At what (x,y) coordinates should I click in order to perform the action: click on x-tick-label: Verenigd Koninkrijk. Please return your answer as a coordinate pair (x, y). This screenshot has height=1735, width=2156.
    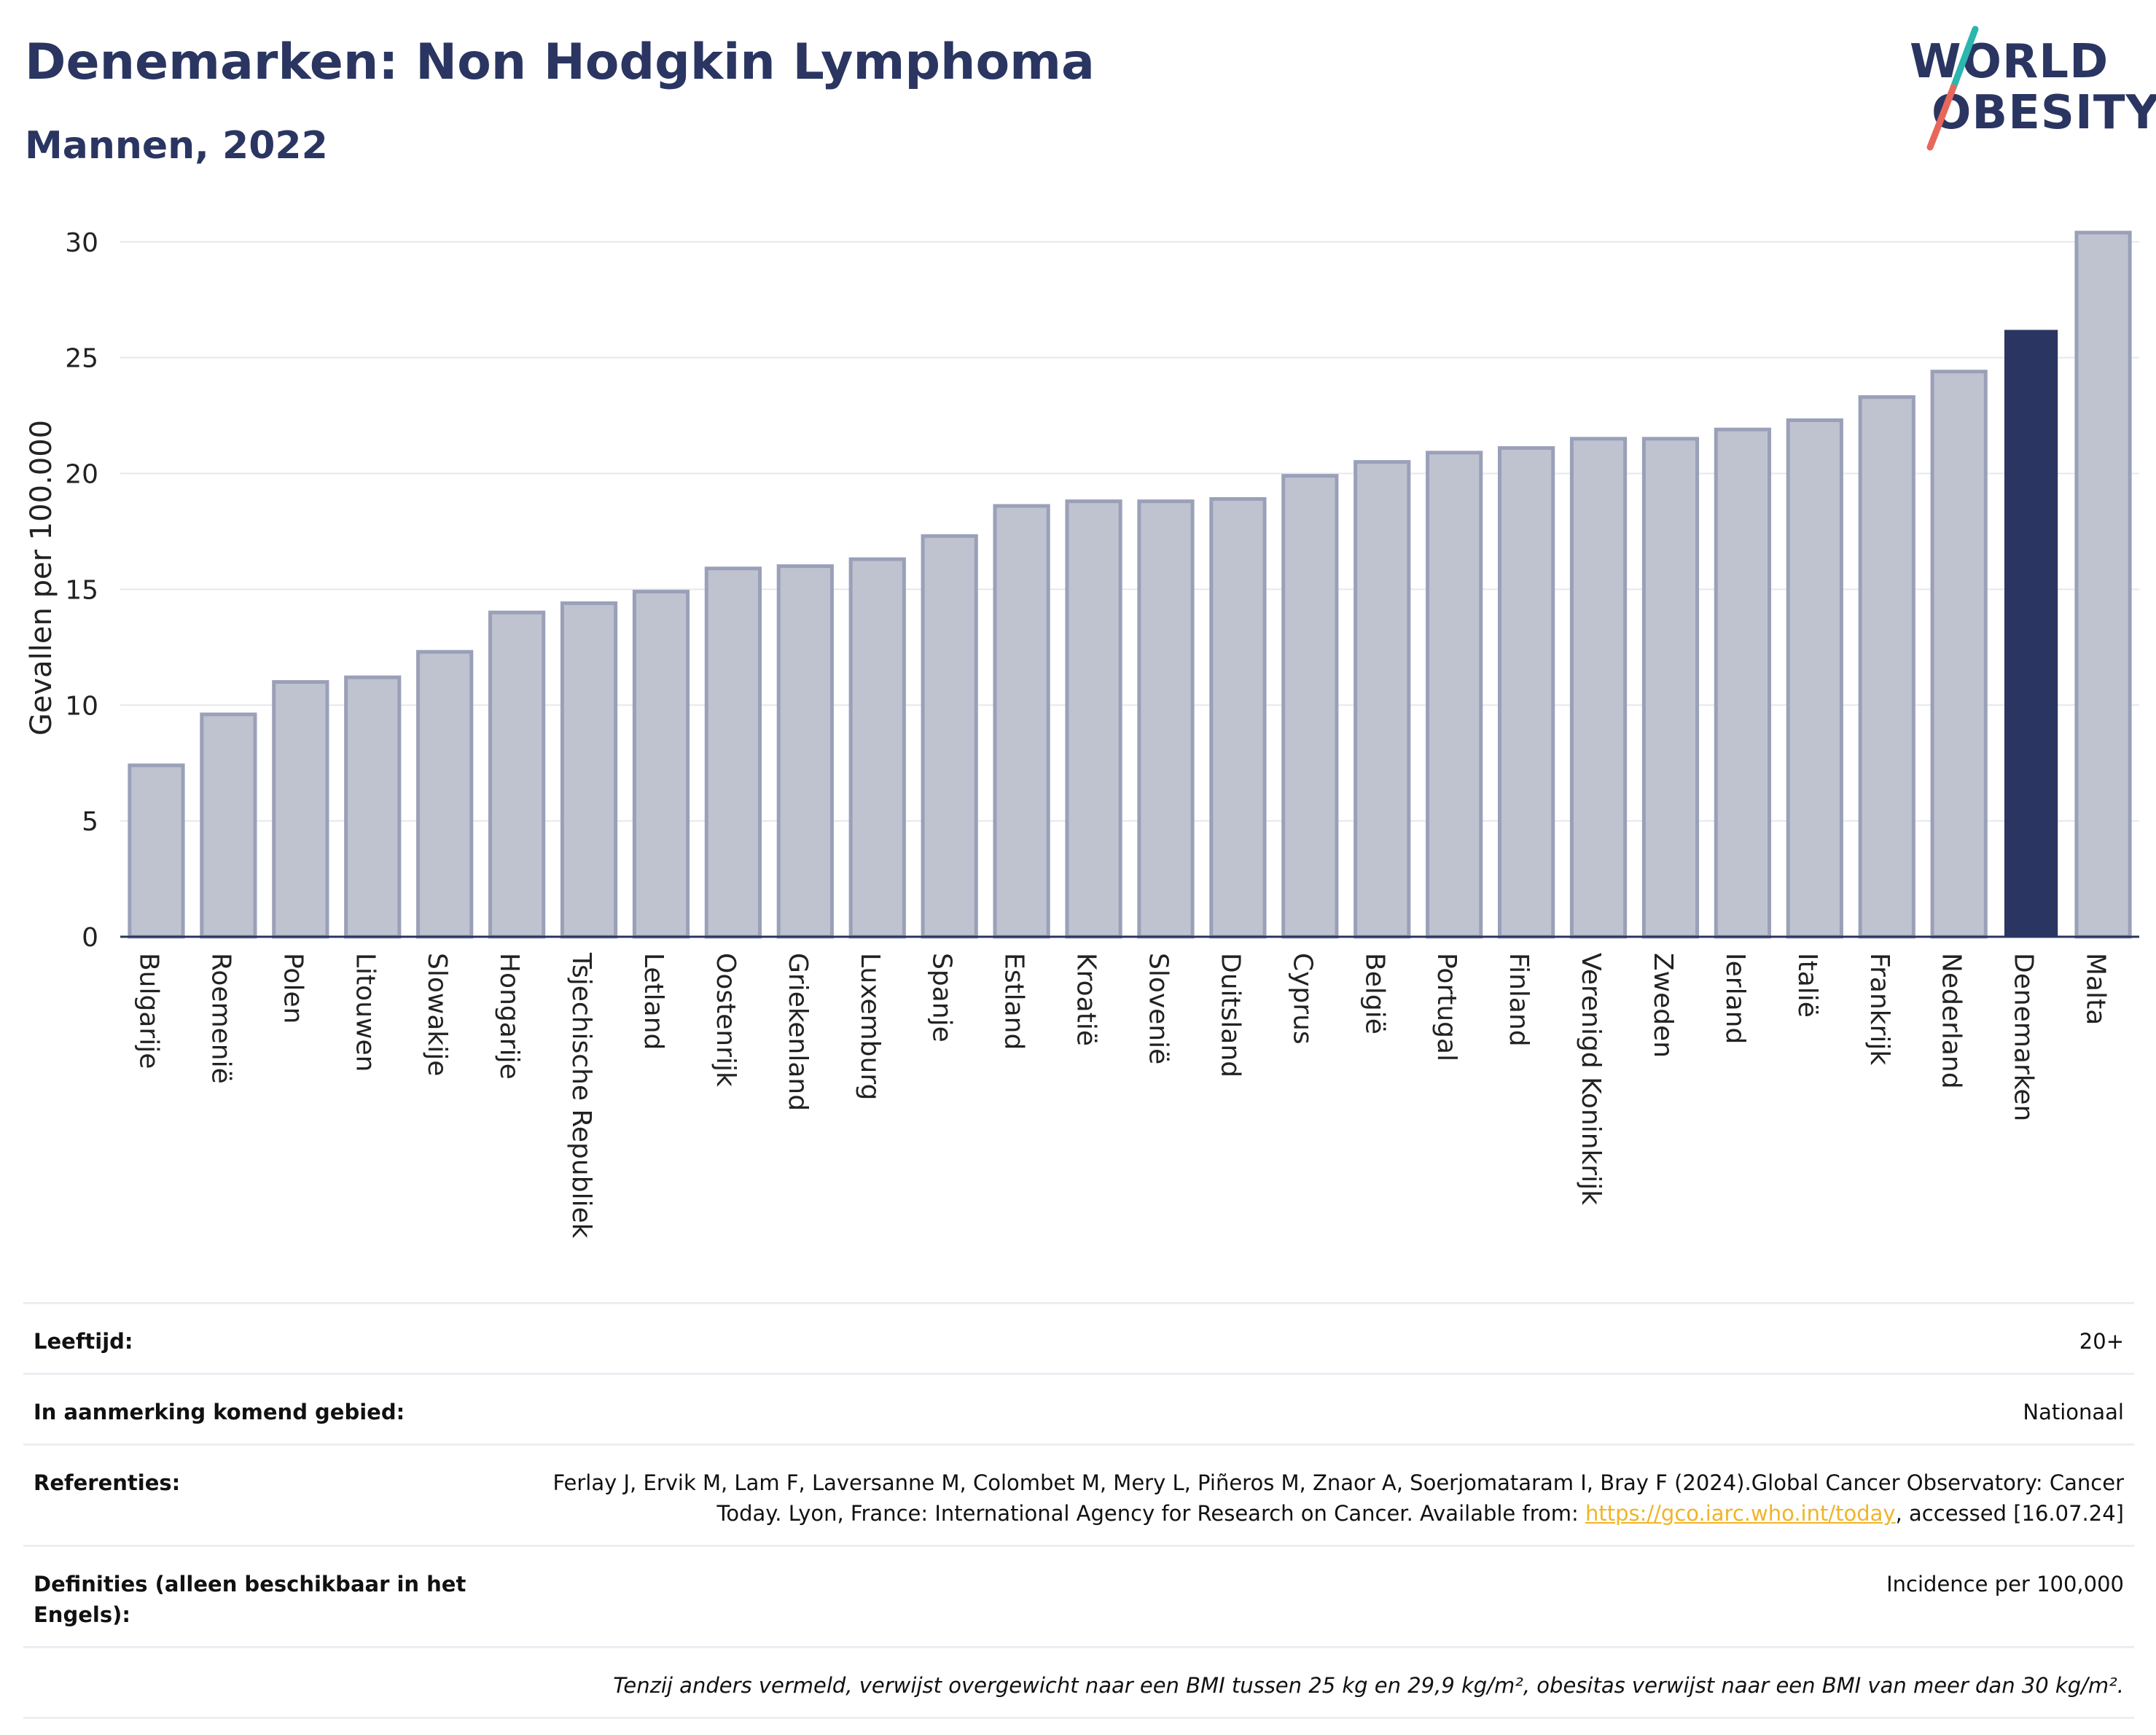
    Looking at the image, I should click on (1591, 1079).